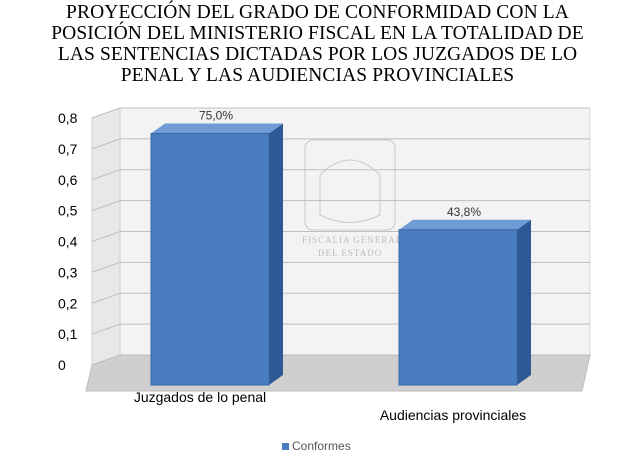  Describe the element at coordinates (453, 415) in the screenshot. I see `x-category-label: Audiencias provinciales` at that location.